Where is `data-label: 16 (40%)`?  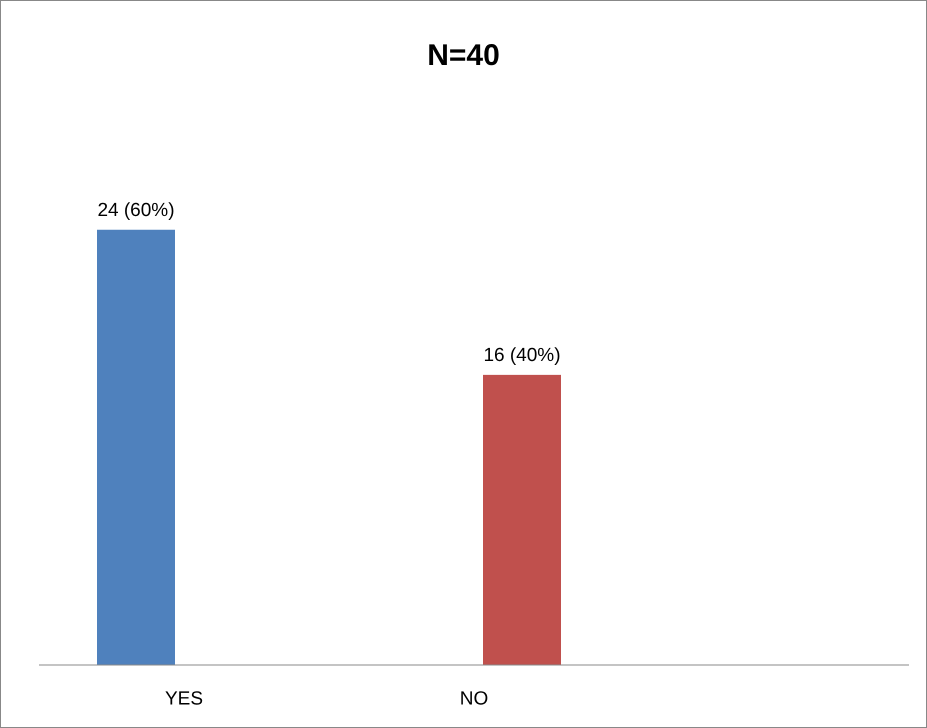 data-label: 16 (40%) is located at coordinates (522, 355).